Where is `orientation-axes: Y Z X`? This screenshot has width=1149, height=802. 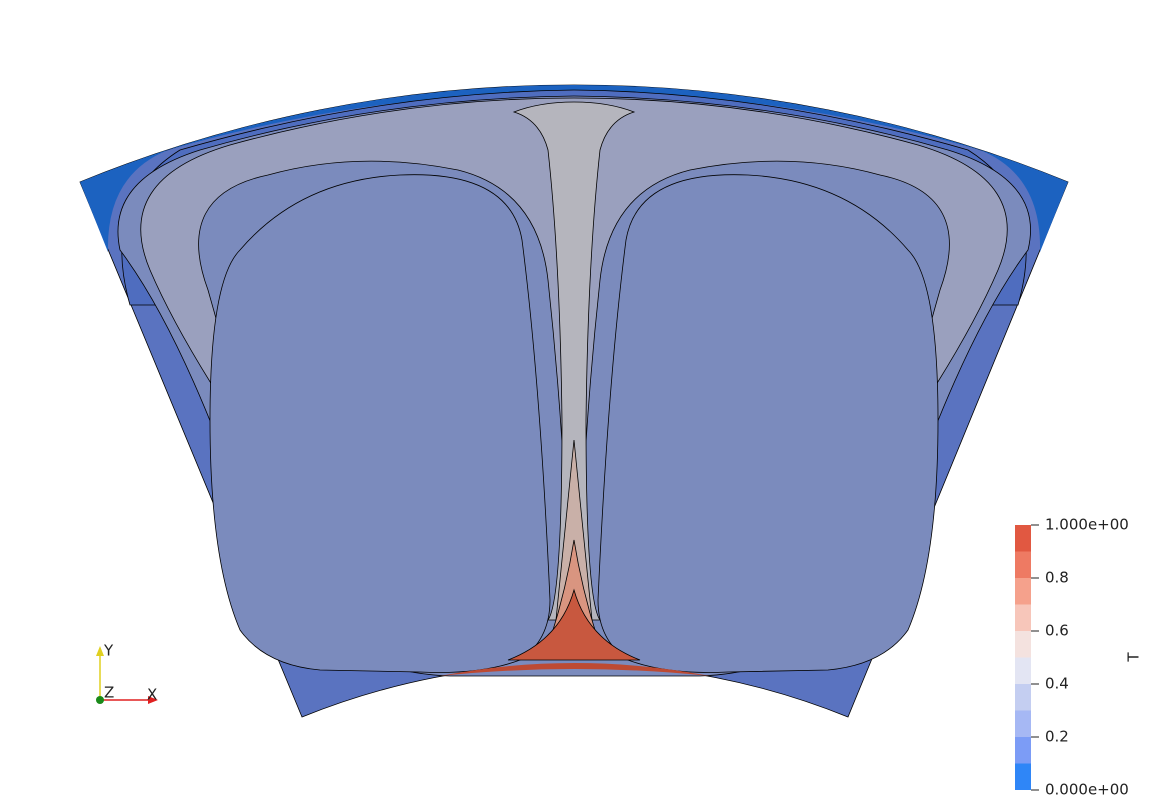
orientation-axes: Y Z X is located at coordinates (127, 673).